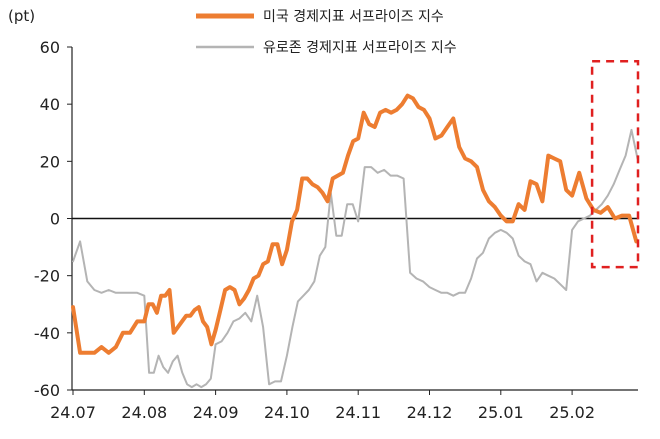  I want to click on y-tick-label: 0, so click(55, 219).